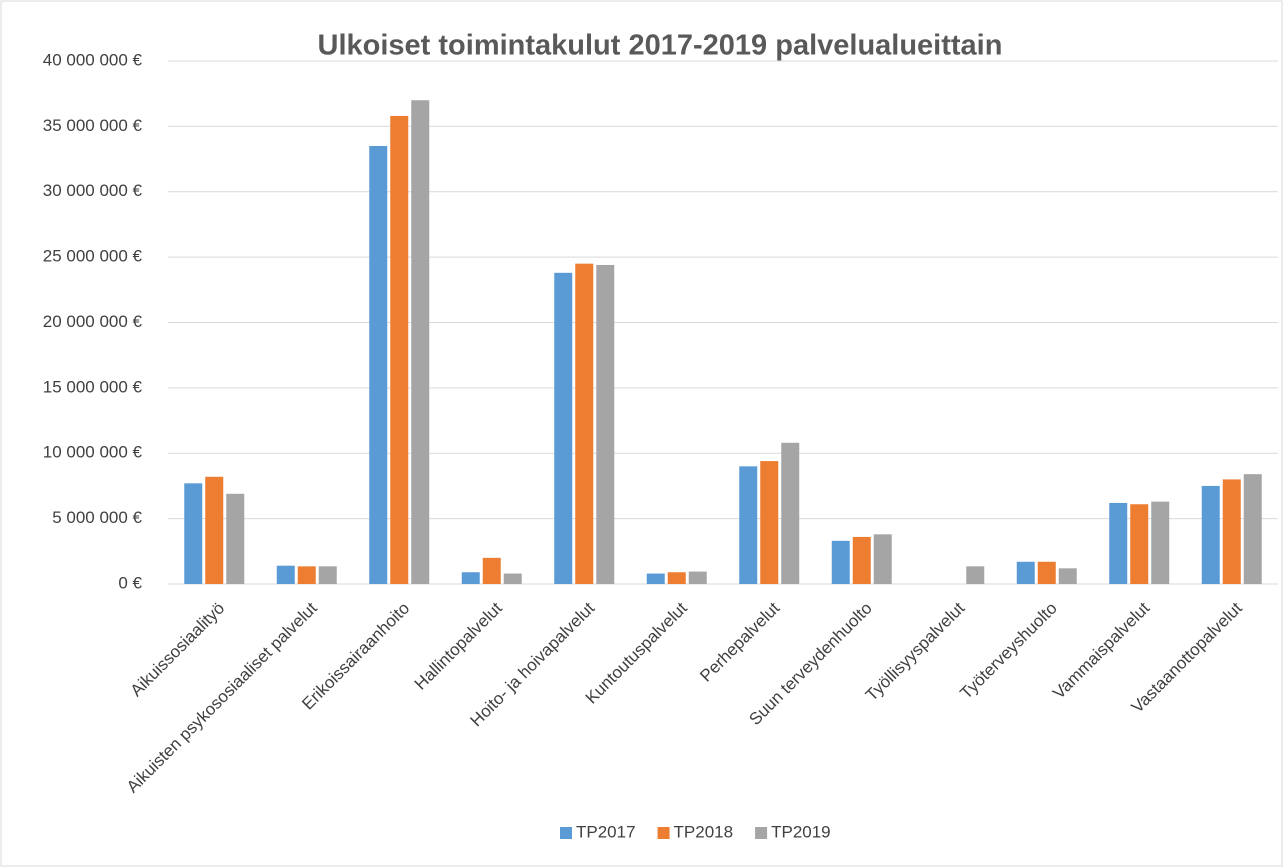 This screenshot has width=1284, height=868. I want to click on y-tick-label: 0 €, so click(130, 582).